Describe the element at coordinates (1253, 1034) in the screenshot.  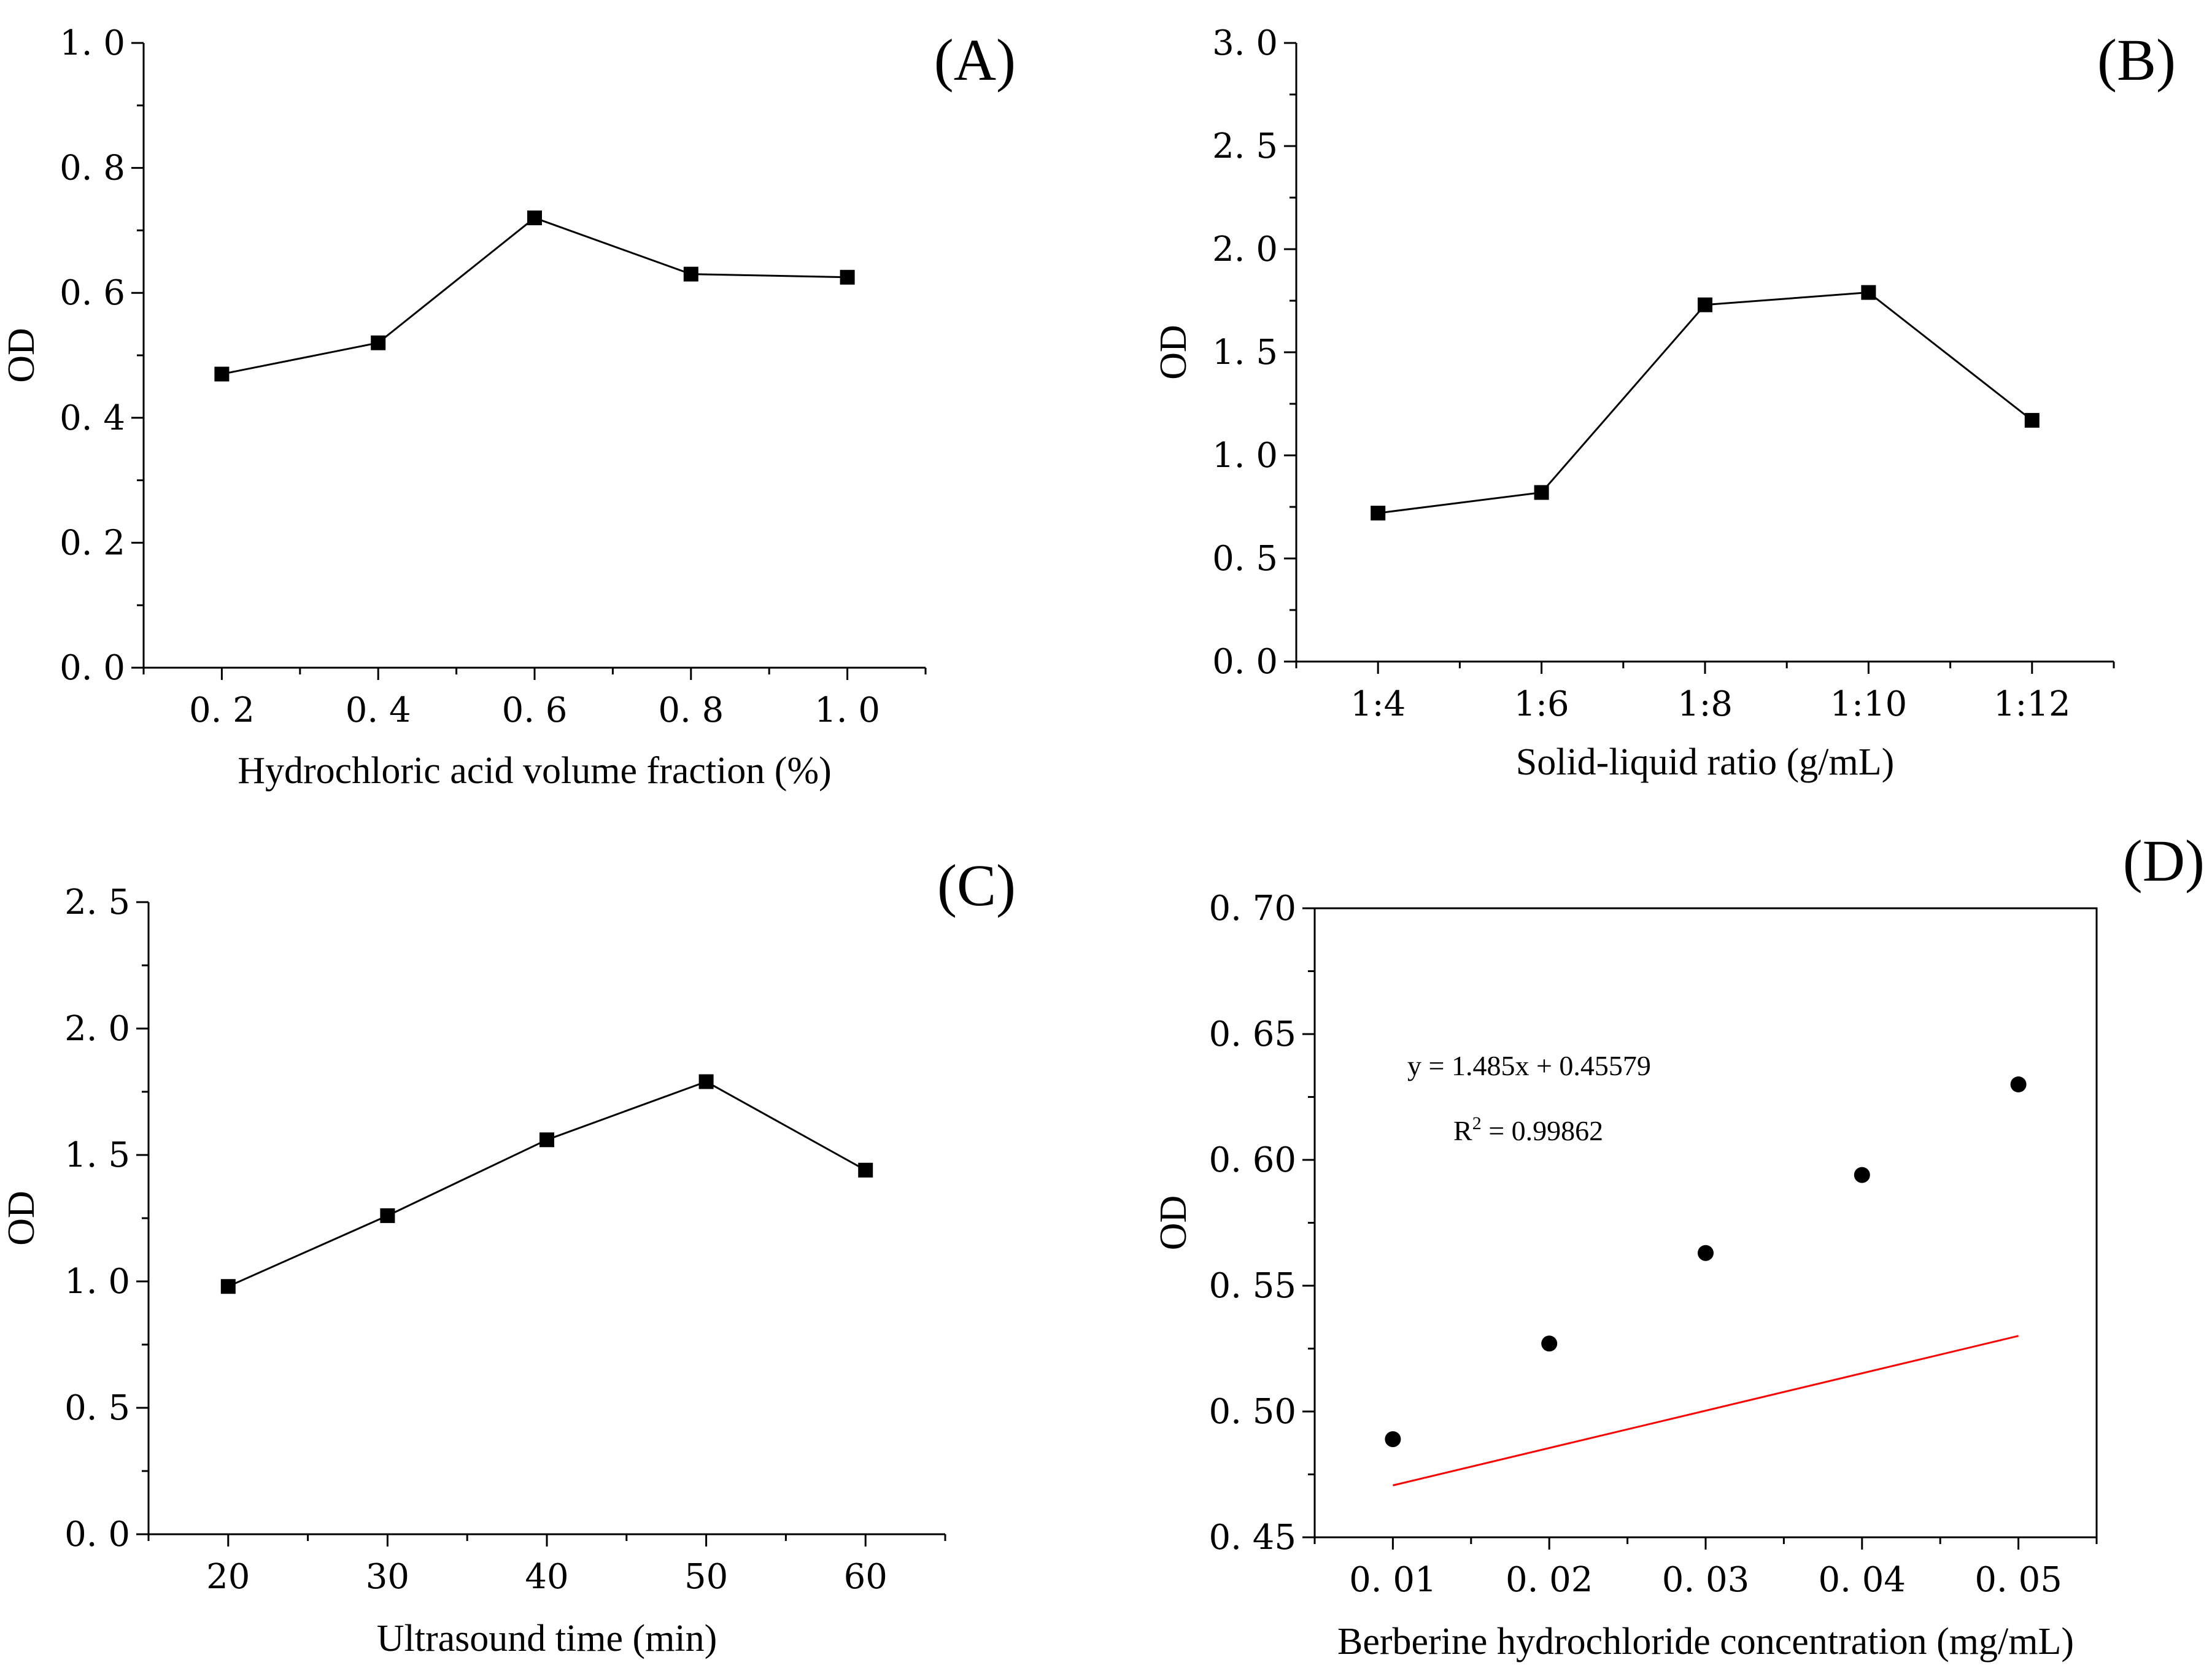
I see `y-tick-label: 0. 65` at that location.